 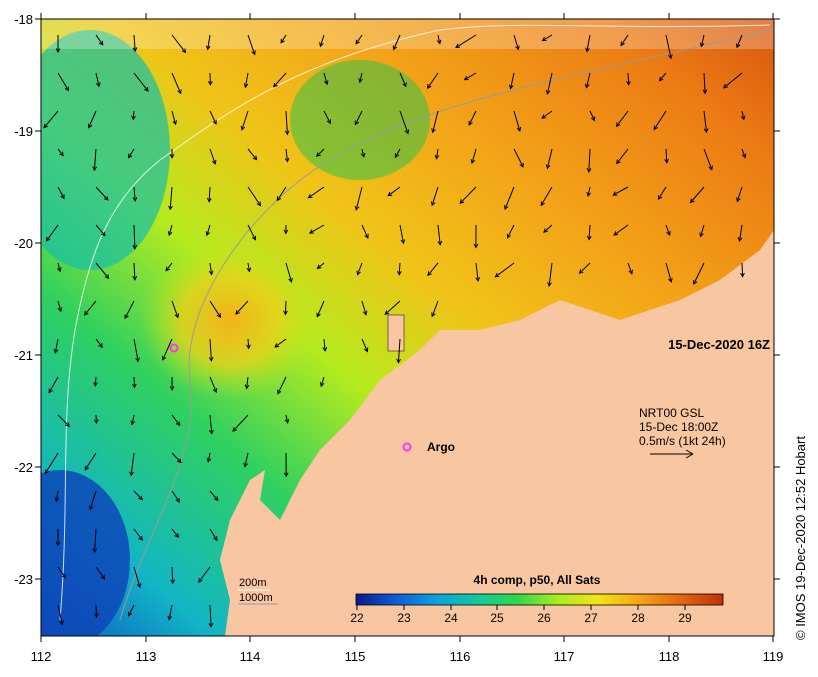 I want to click on lat-label: -21, so click(x=23, y=355).